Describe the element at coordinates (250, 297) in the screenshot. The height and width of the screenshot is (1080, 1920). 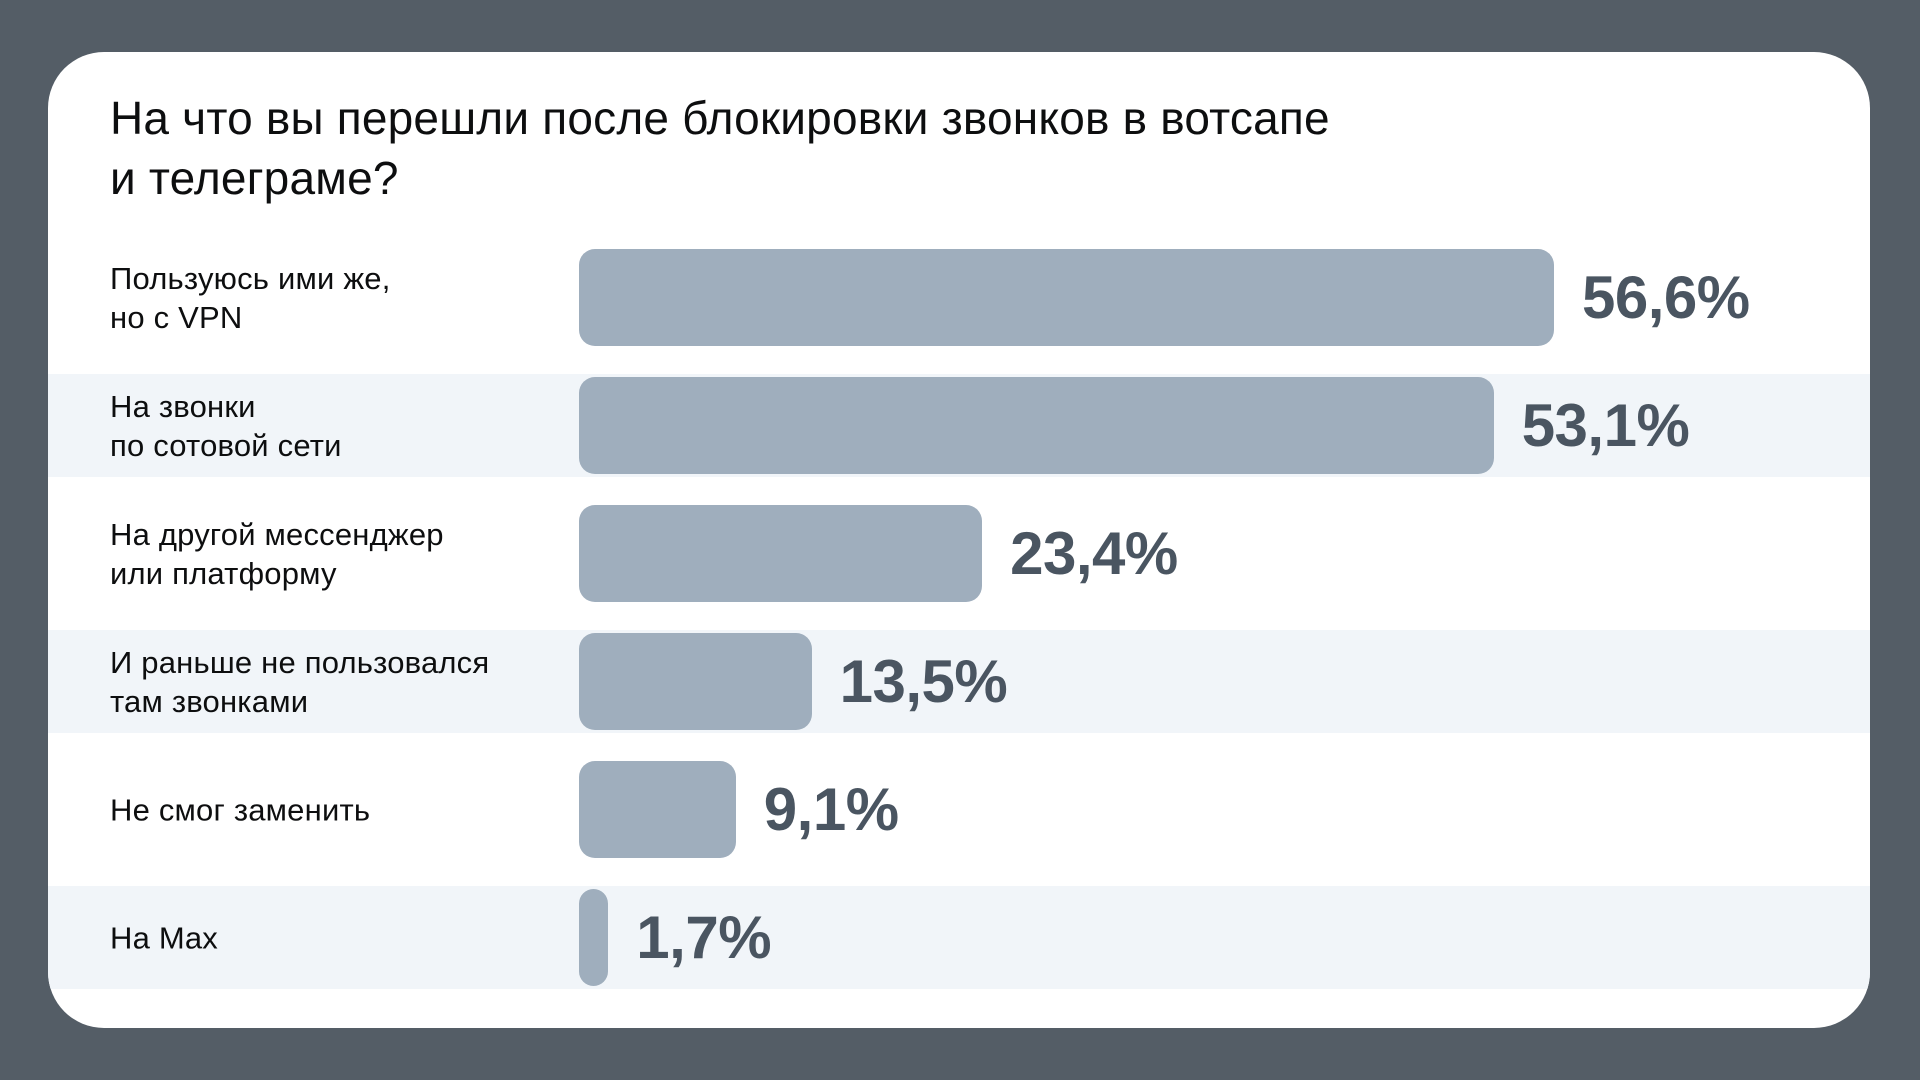
I see `category-label: Пользуюсь ими же, но с VPN` at that location.